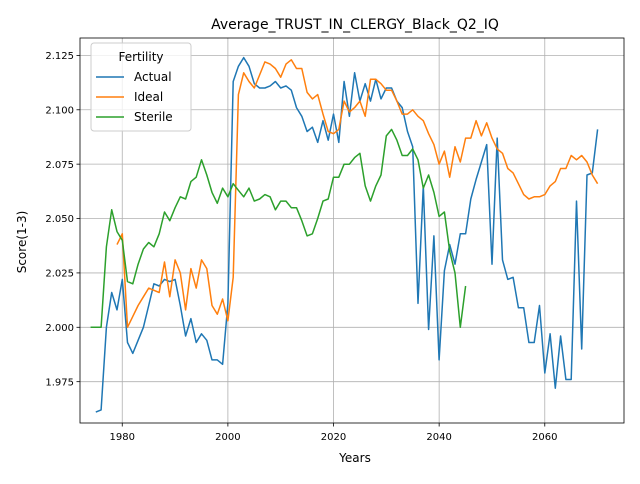 This screenshot has width=640, height=484. Describe the element at coordinates (153, 77) in the screenshot. I see `legend-label-actual: Actual` at that location.